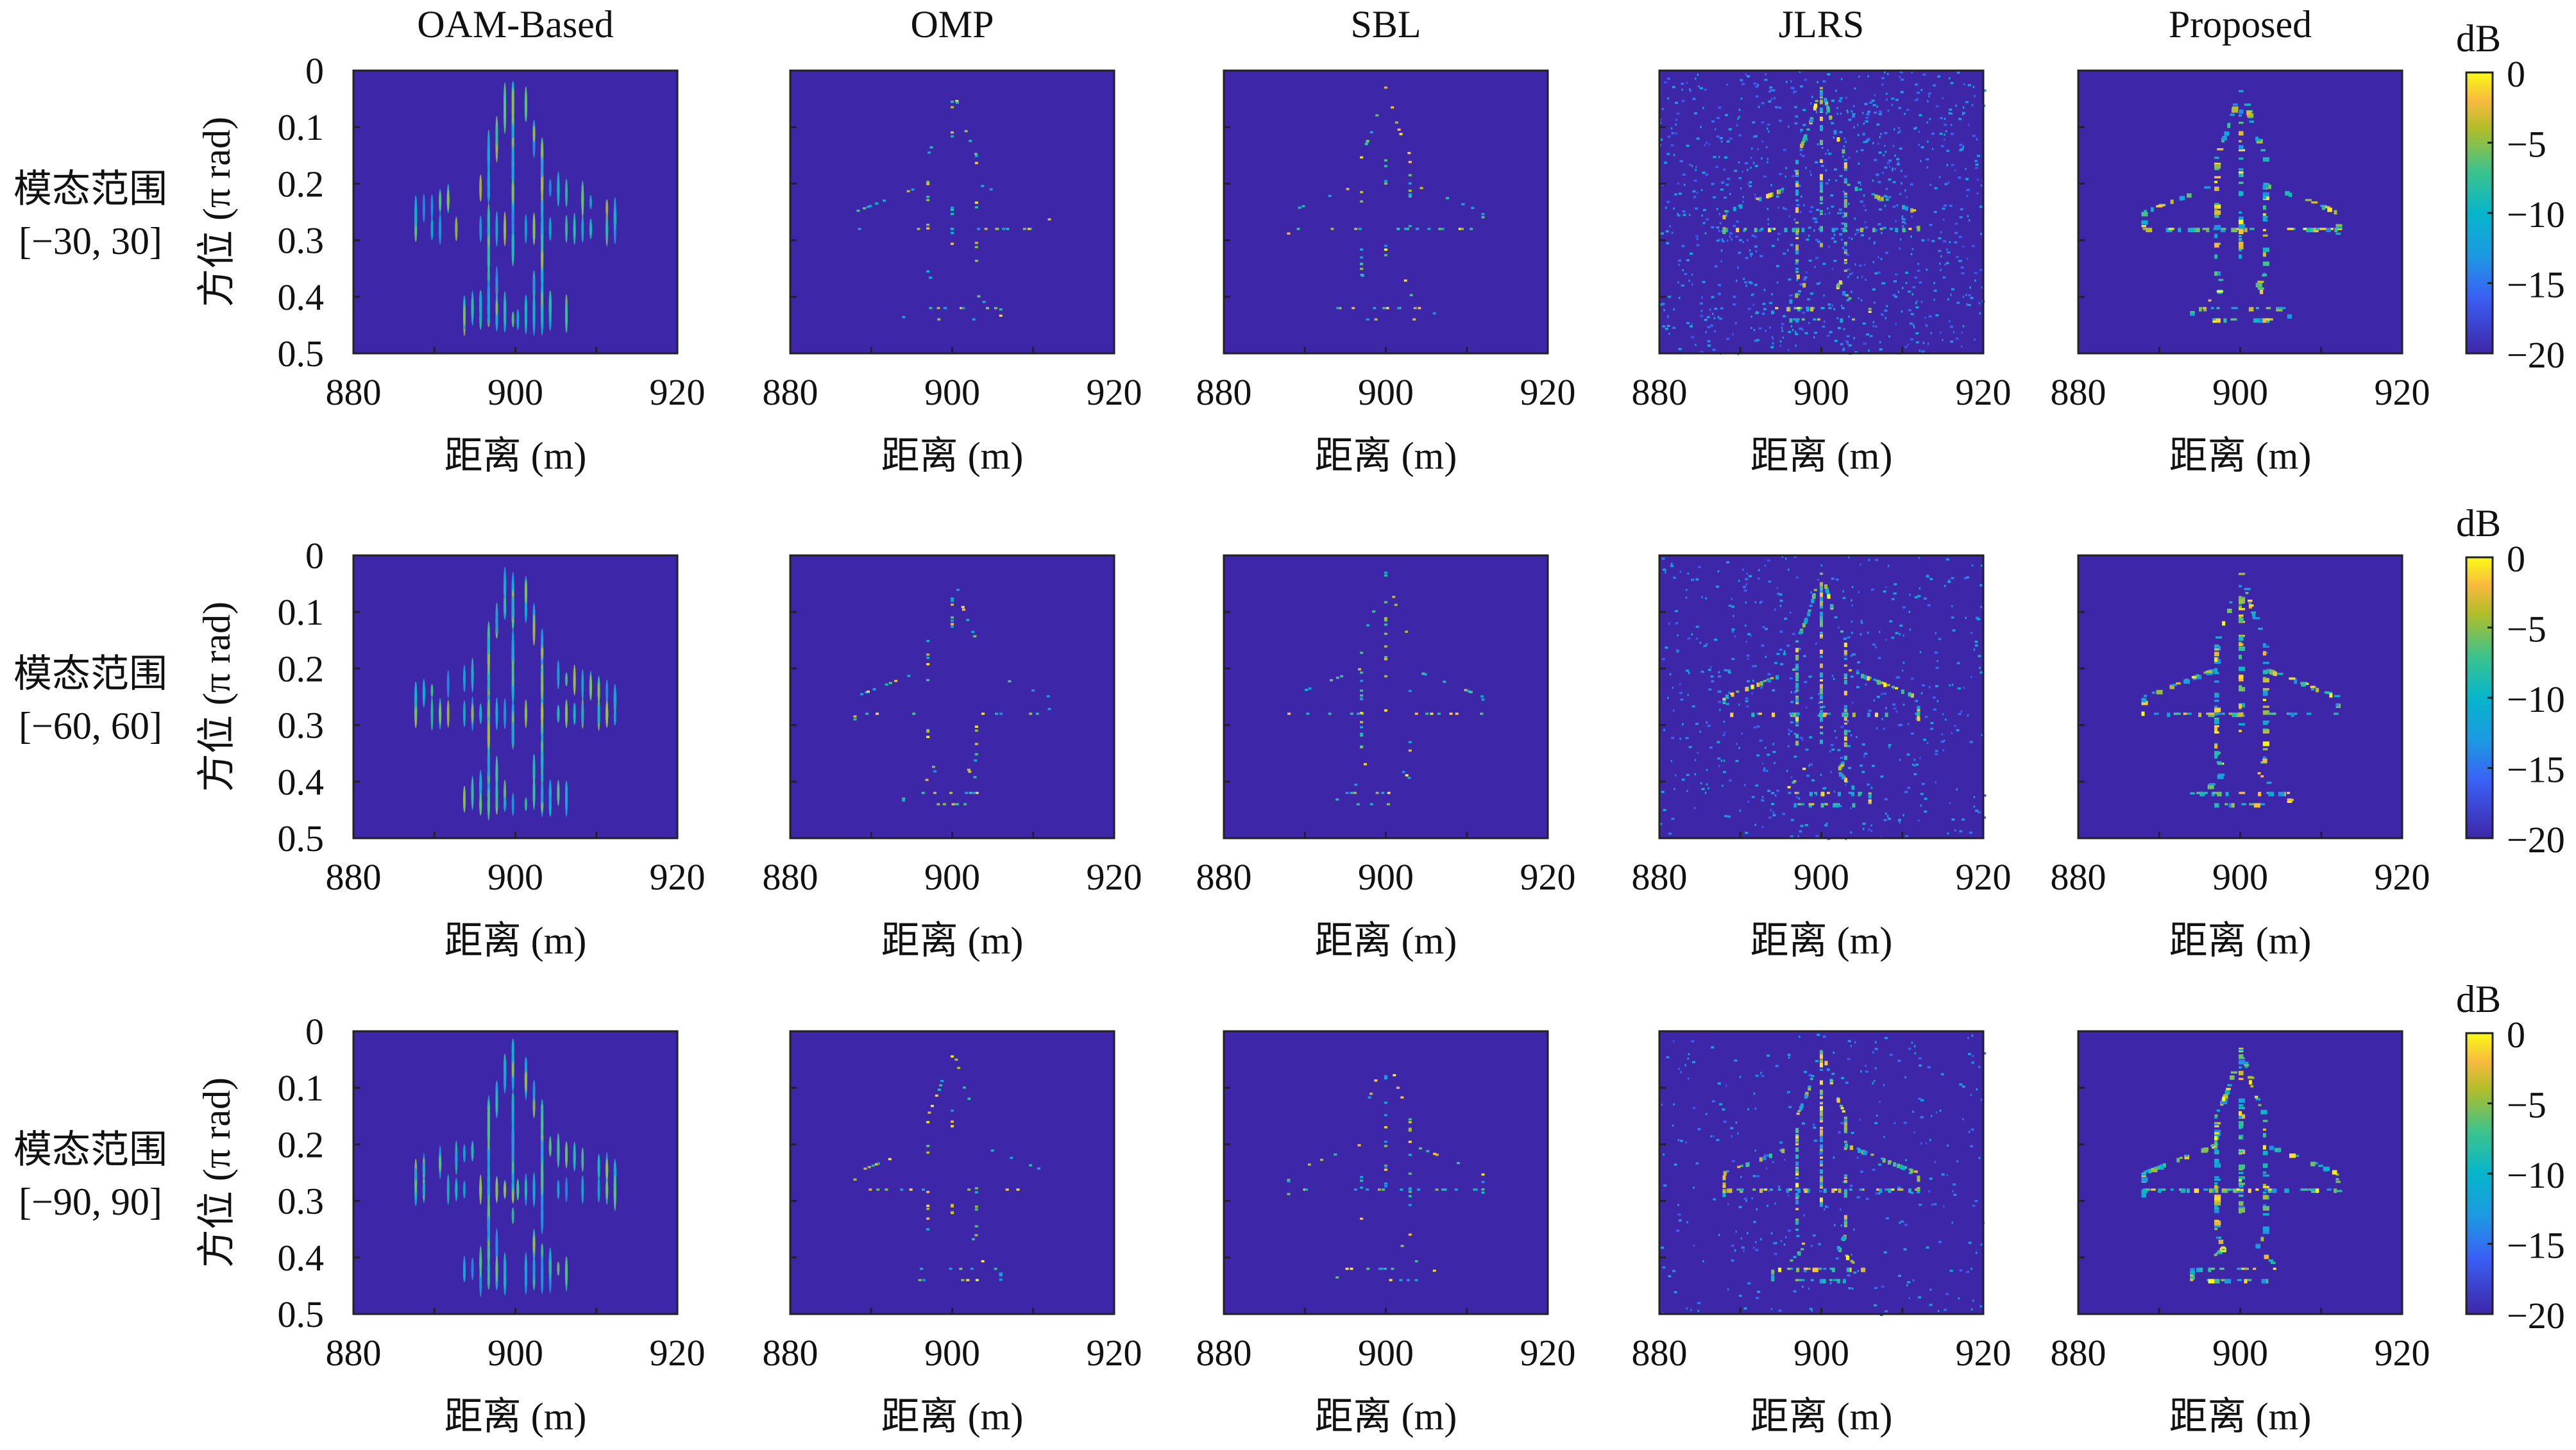  What do you see at coordinates (301, 127) in the screenshot?
I see `y-tick-label: 0.1` at bounding box center [301, 127].